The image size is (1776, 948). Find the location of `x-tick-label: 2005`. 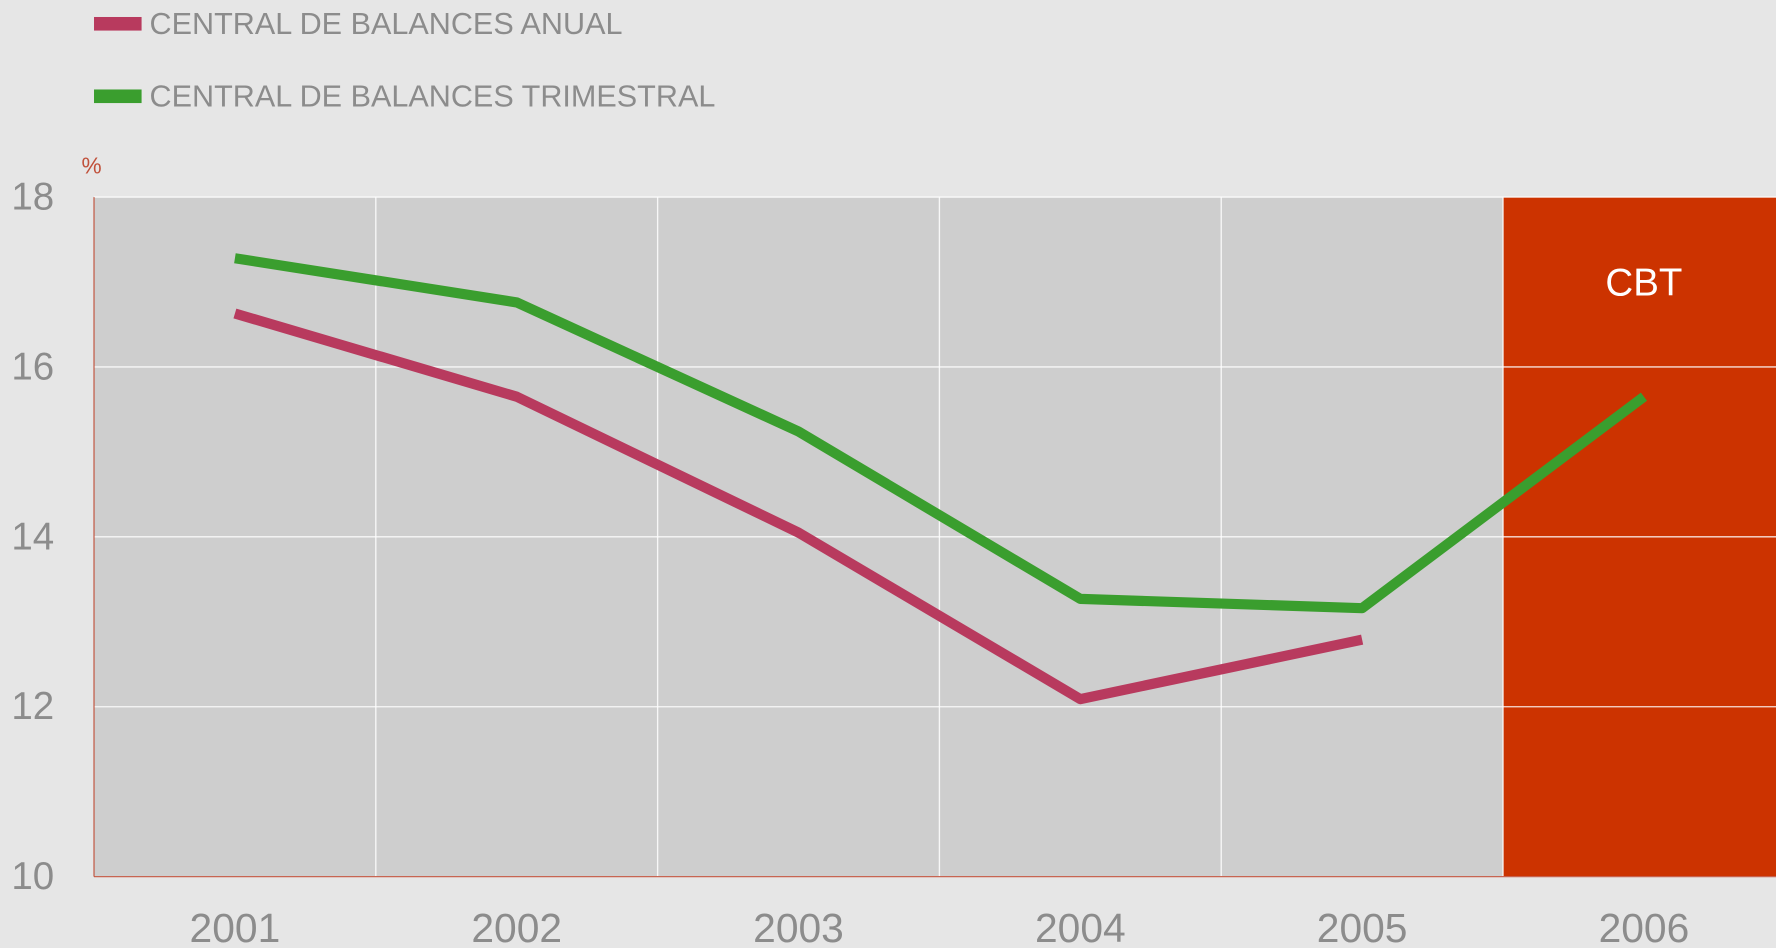

x-tick-label: 2005 is located at coordinates (1362, 926).